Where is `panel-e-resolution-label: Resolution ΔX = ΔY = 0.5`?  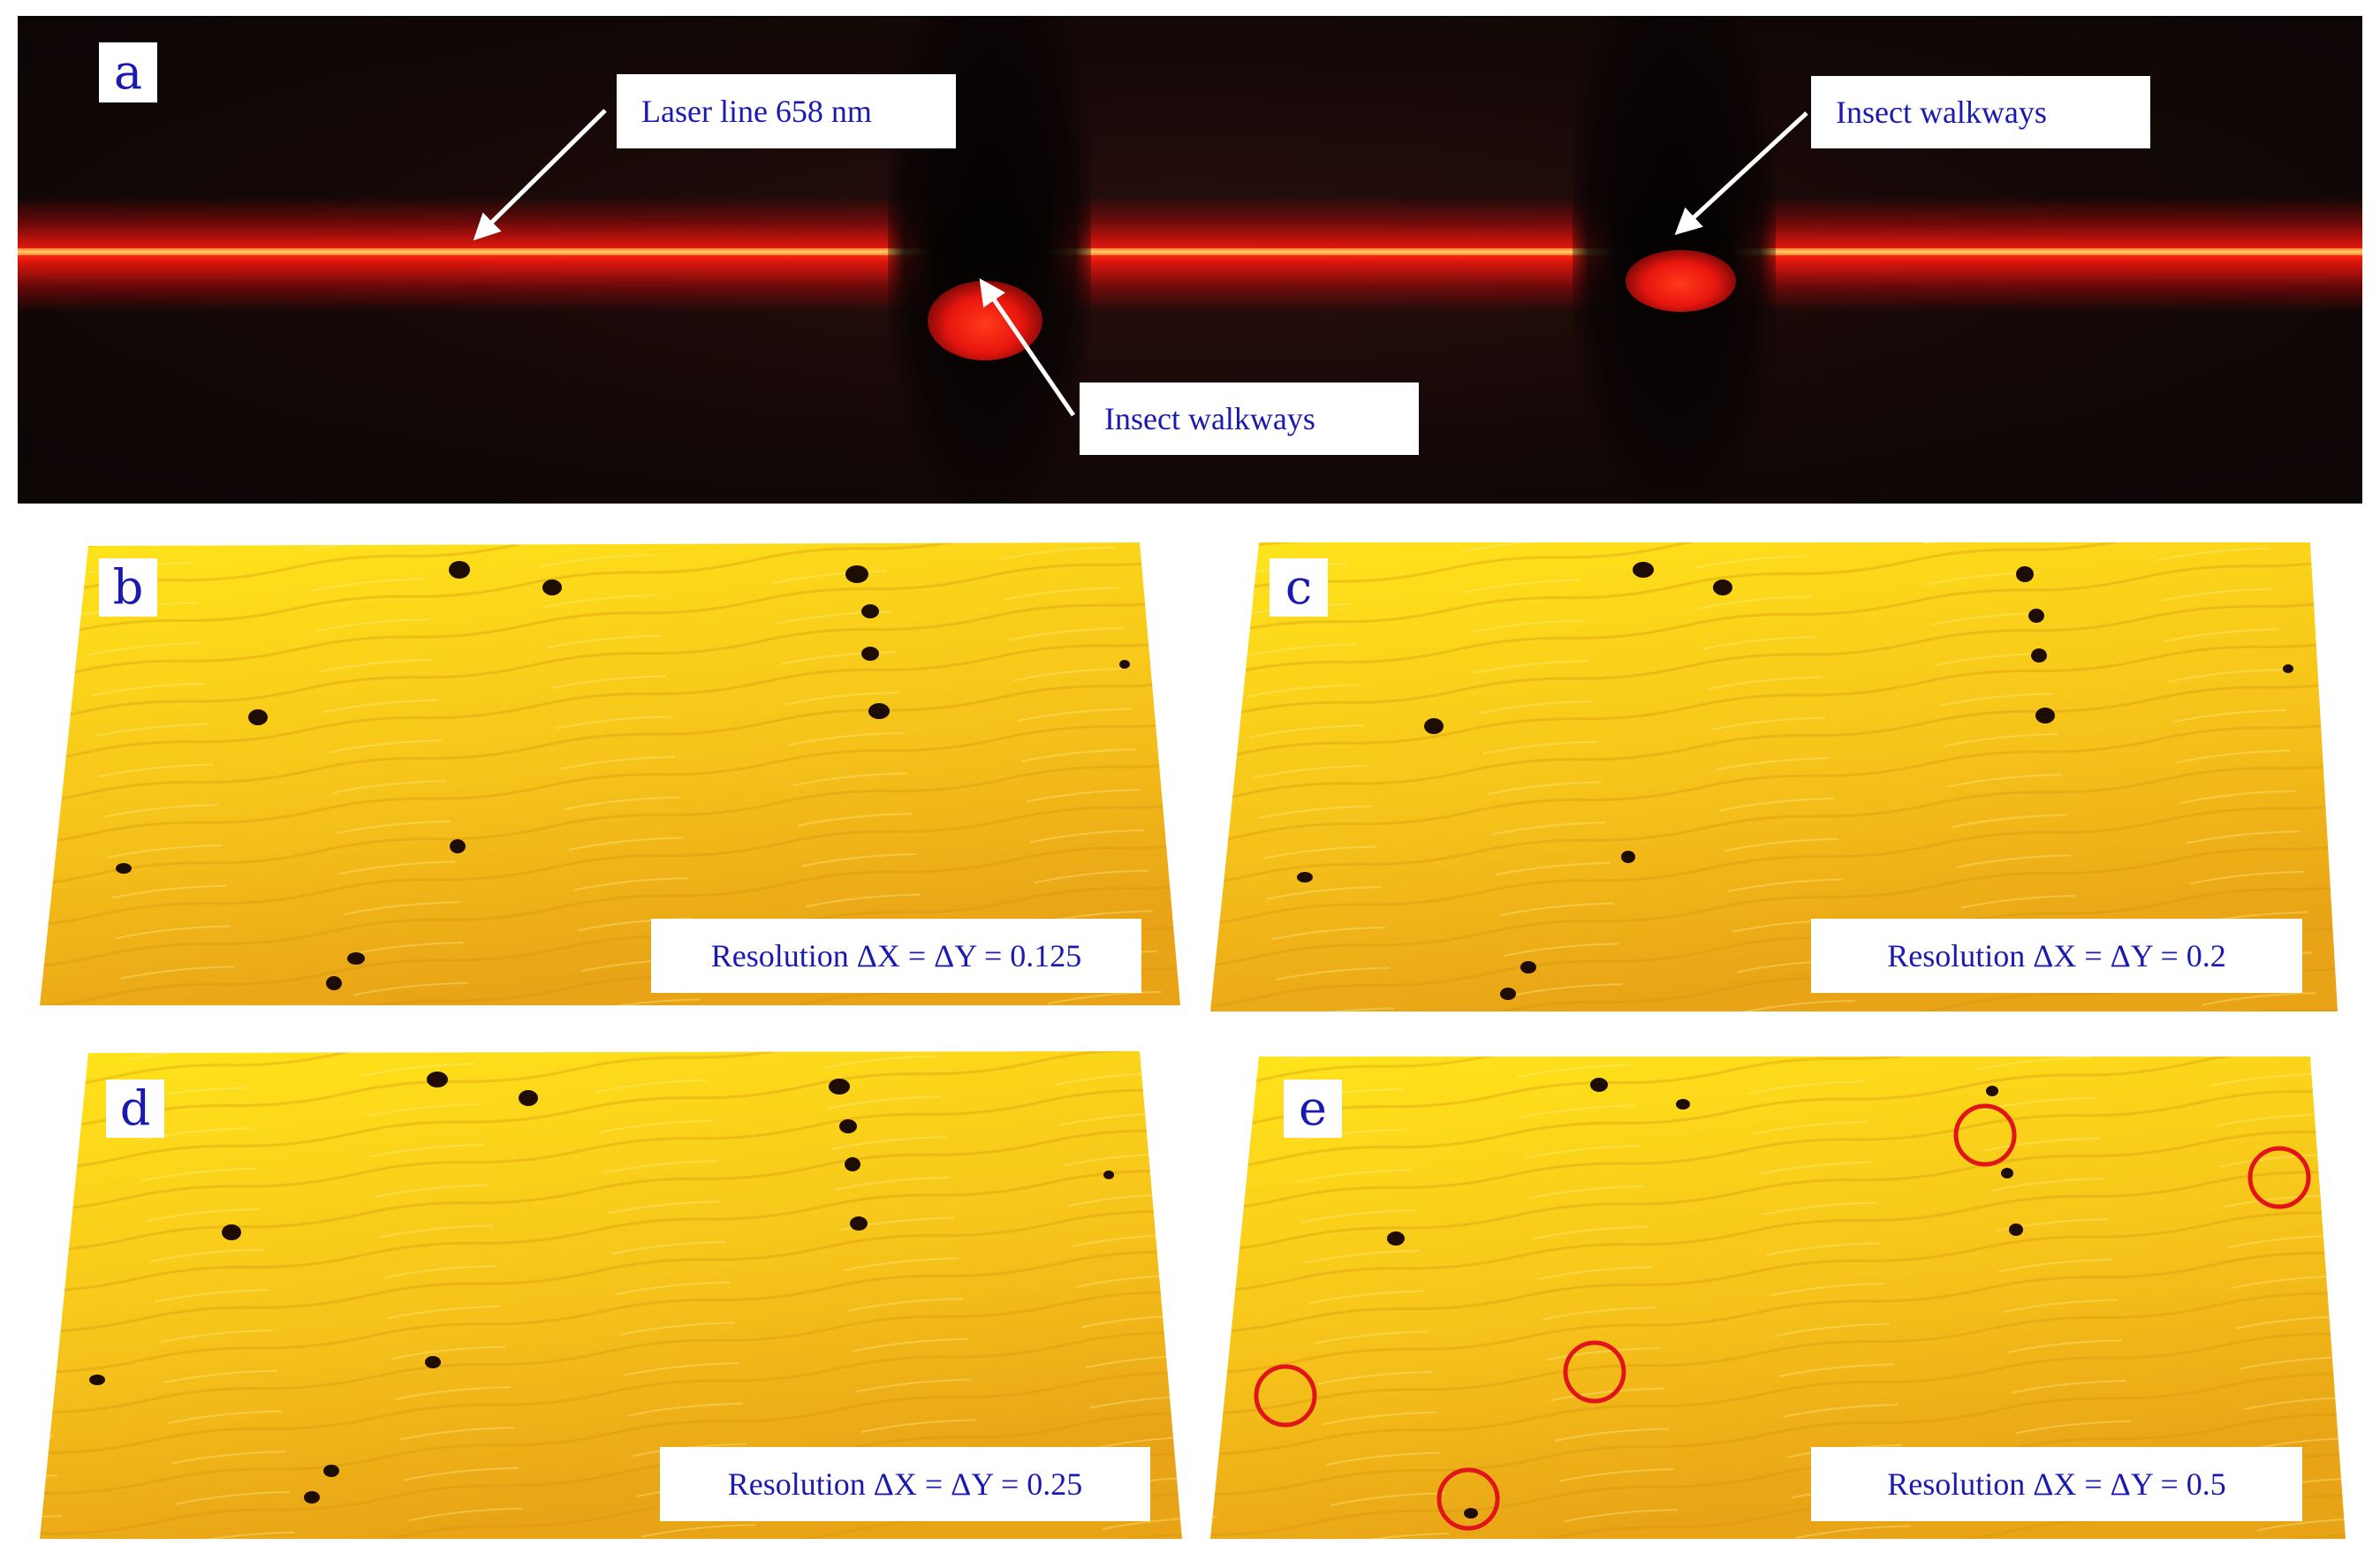 panel-e-resolution-label: Resolution ΔX = ΔY = 0.5 is located at coordinates (2056, 1484).